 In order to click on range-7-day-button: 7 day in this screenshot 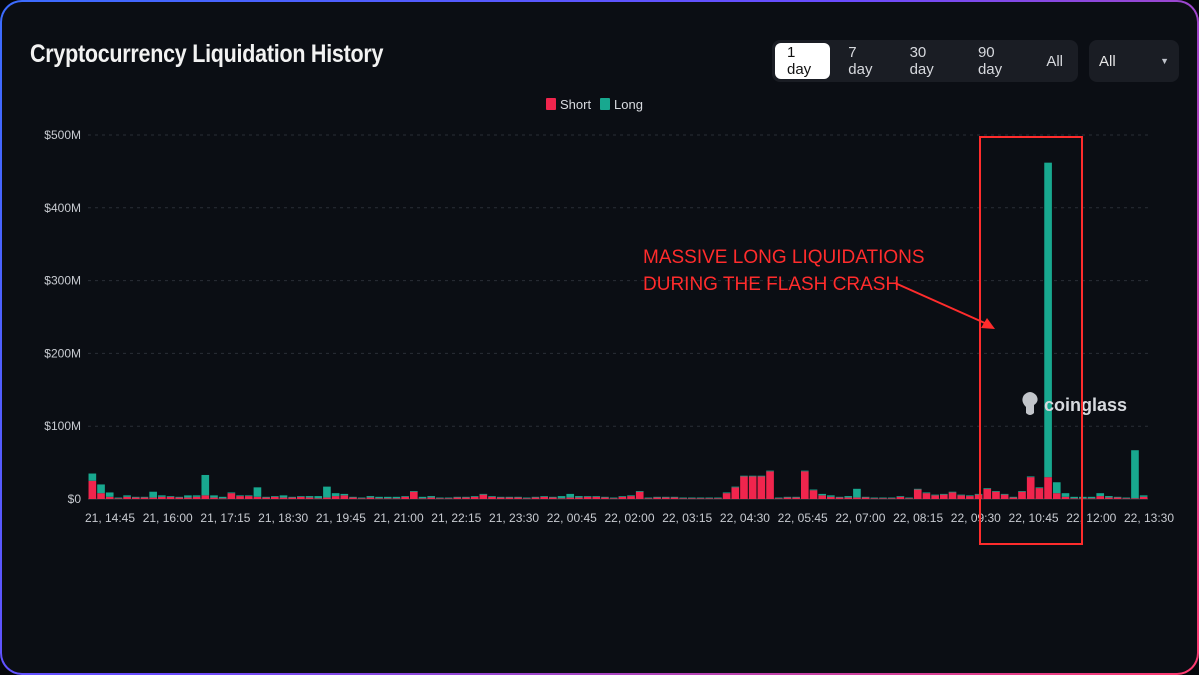, I will do `click(860, 61)`.